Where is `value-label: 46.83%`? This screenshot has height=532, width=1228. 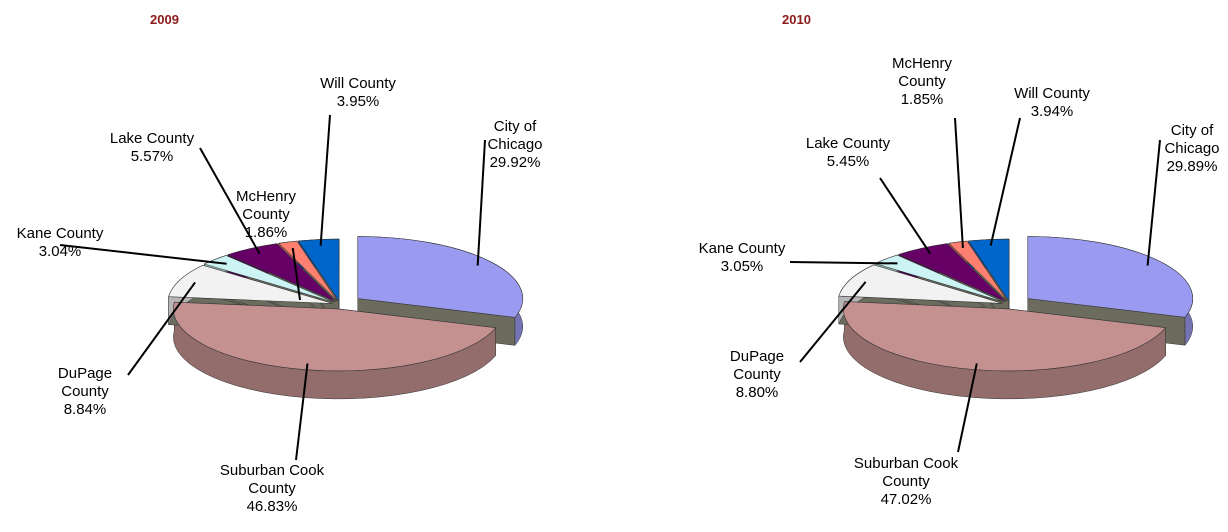
value-label: 46.83% is located at coordinates (272, 506).